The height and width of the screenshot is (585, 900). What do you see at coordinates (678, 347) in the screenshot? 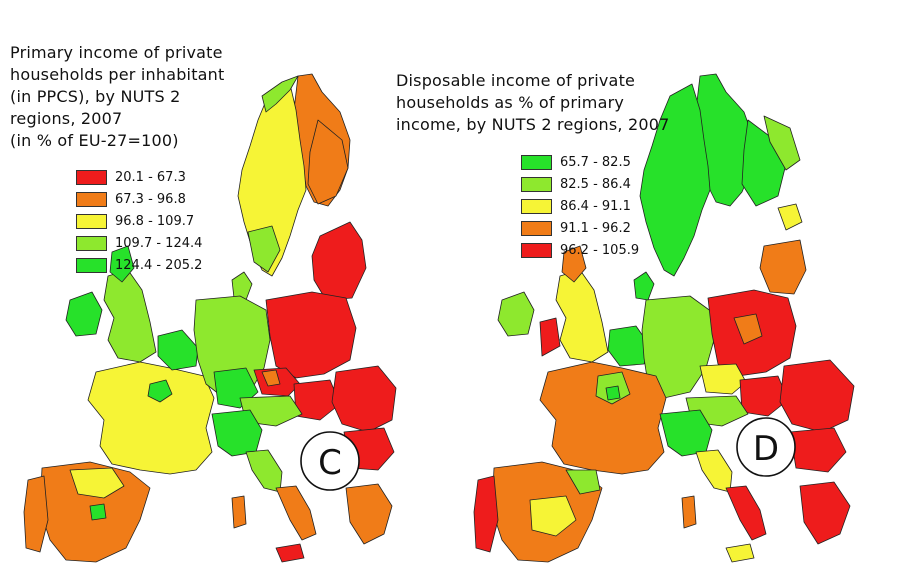
I see `region-germany` at bounding box center [678, 347].